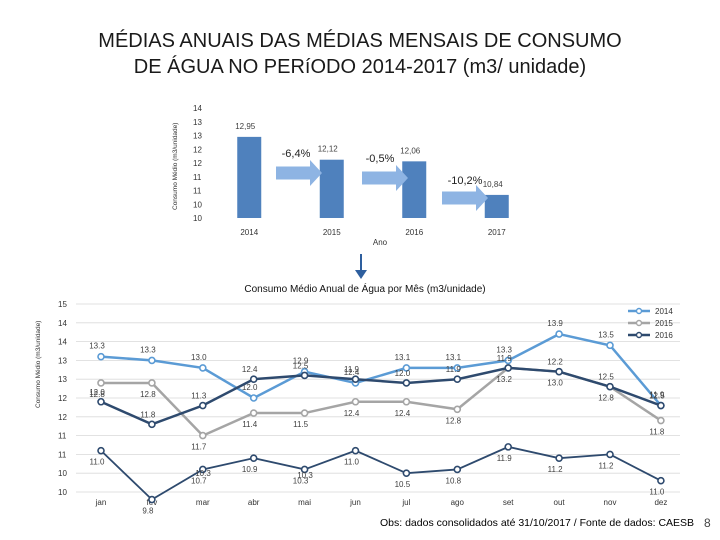 Image resolution: width=720 pixels, height=540 pixels. What do you see at coordinates (301, 424) in the screenshot?
I see `point-label: 11.5` at bounding box center [301, 424].